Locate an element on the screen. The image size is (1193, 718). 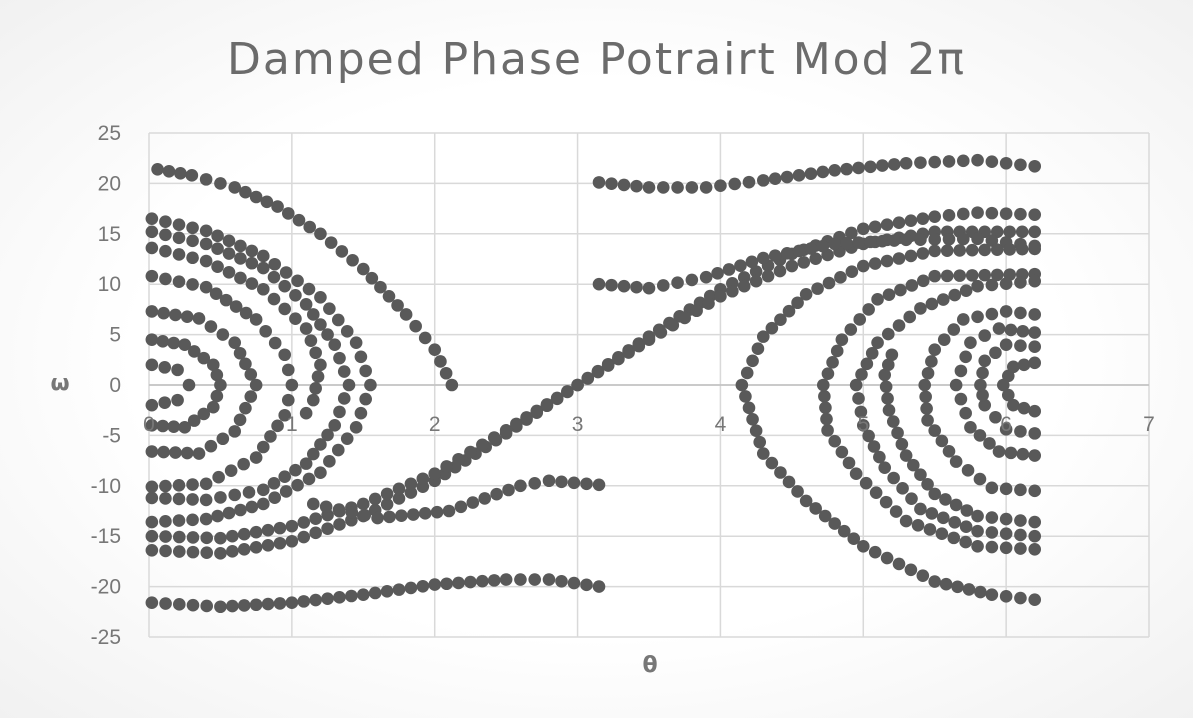
y-tick-label: -10 is located at coordinates (106, 486).